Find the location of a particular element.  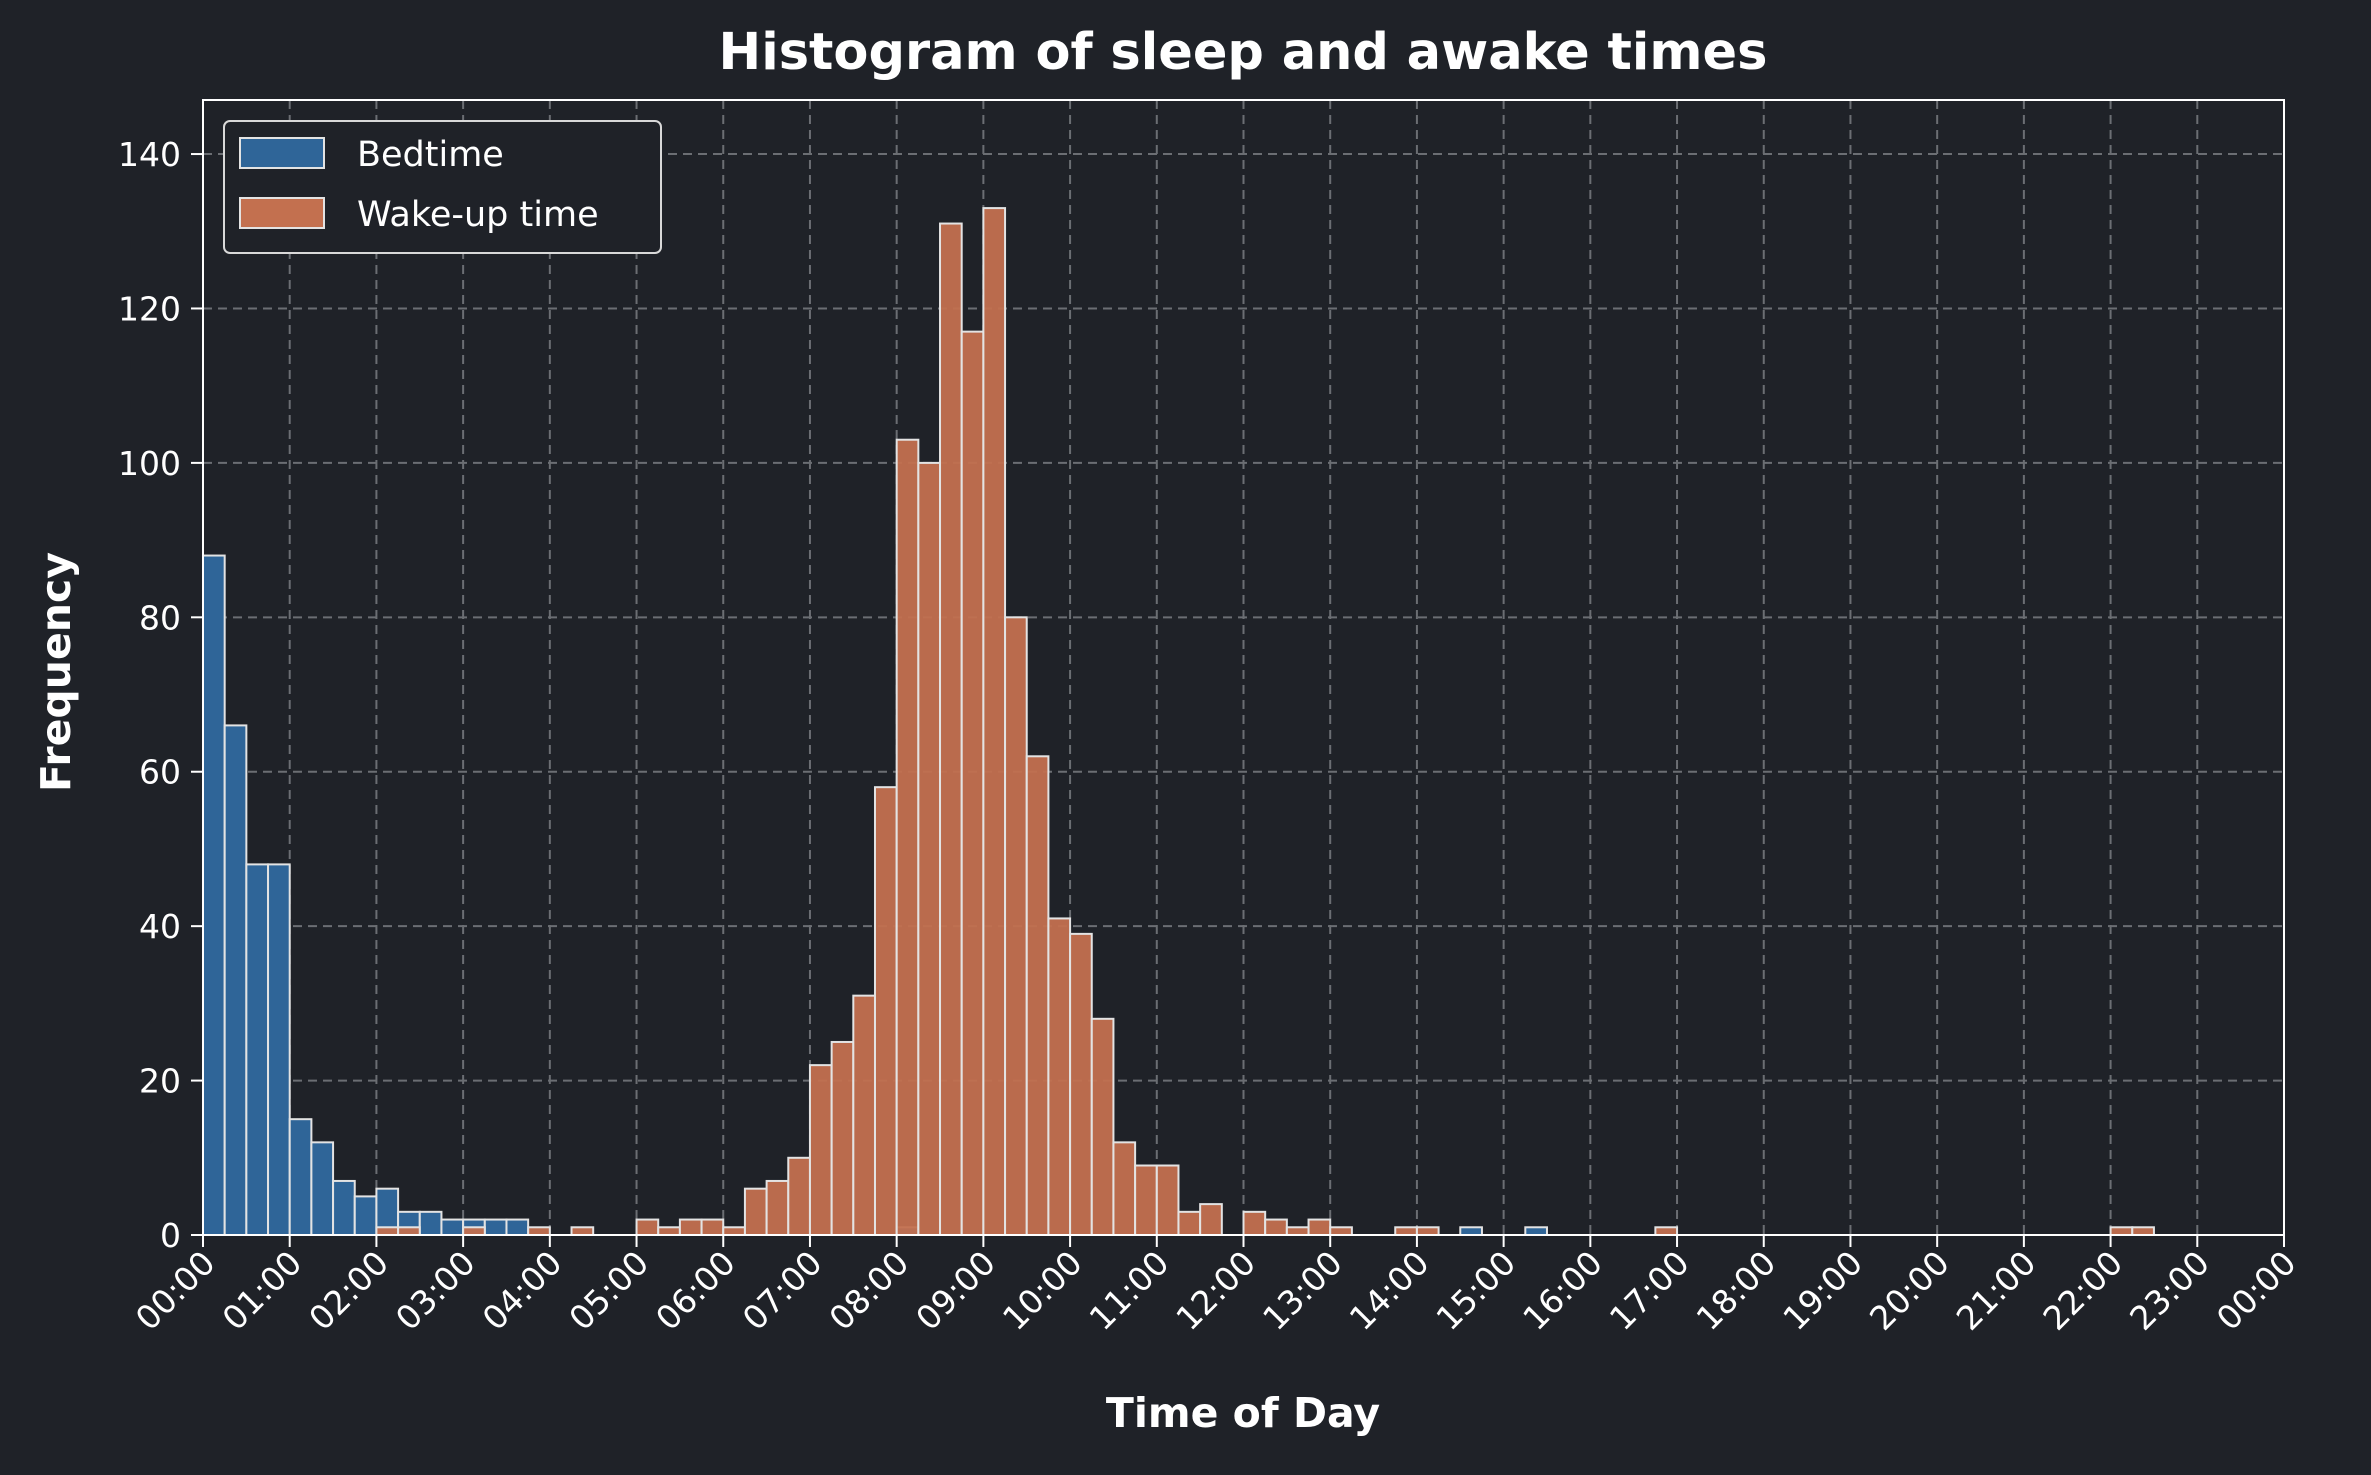

legend-label-bedtime: Bedtime is located at coordinates (430, 155).